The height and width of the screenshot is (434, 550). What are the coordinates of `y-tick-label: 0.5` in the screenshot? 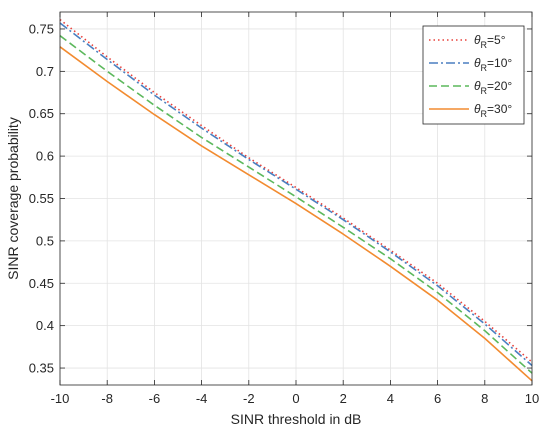 It's located at (45, 240).